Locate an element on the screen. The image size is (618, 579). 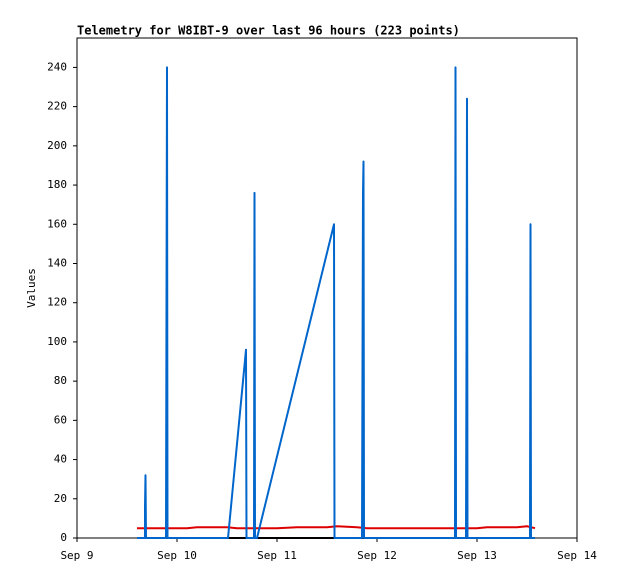
y-tick-label: 220 is located at coordinates (57, 106).